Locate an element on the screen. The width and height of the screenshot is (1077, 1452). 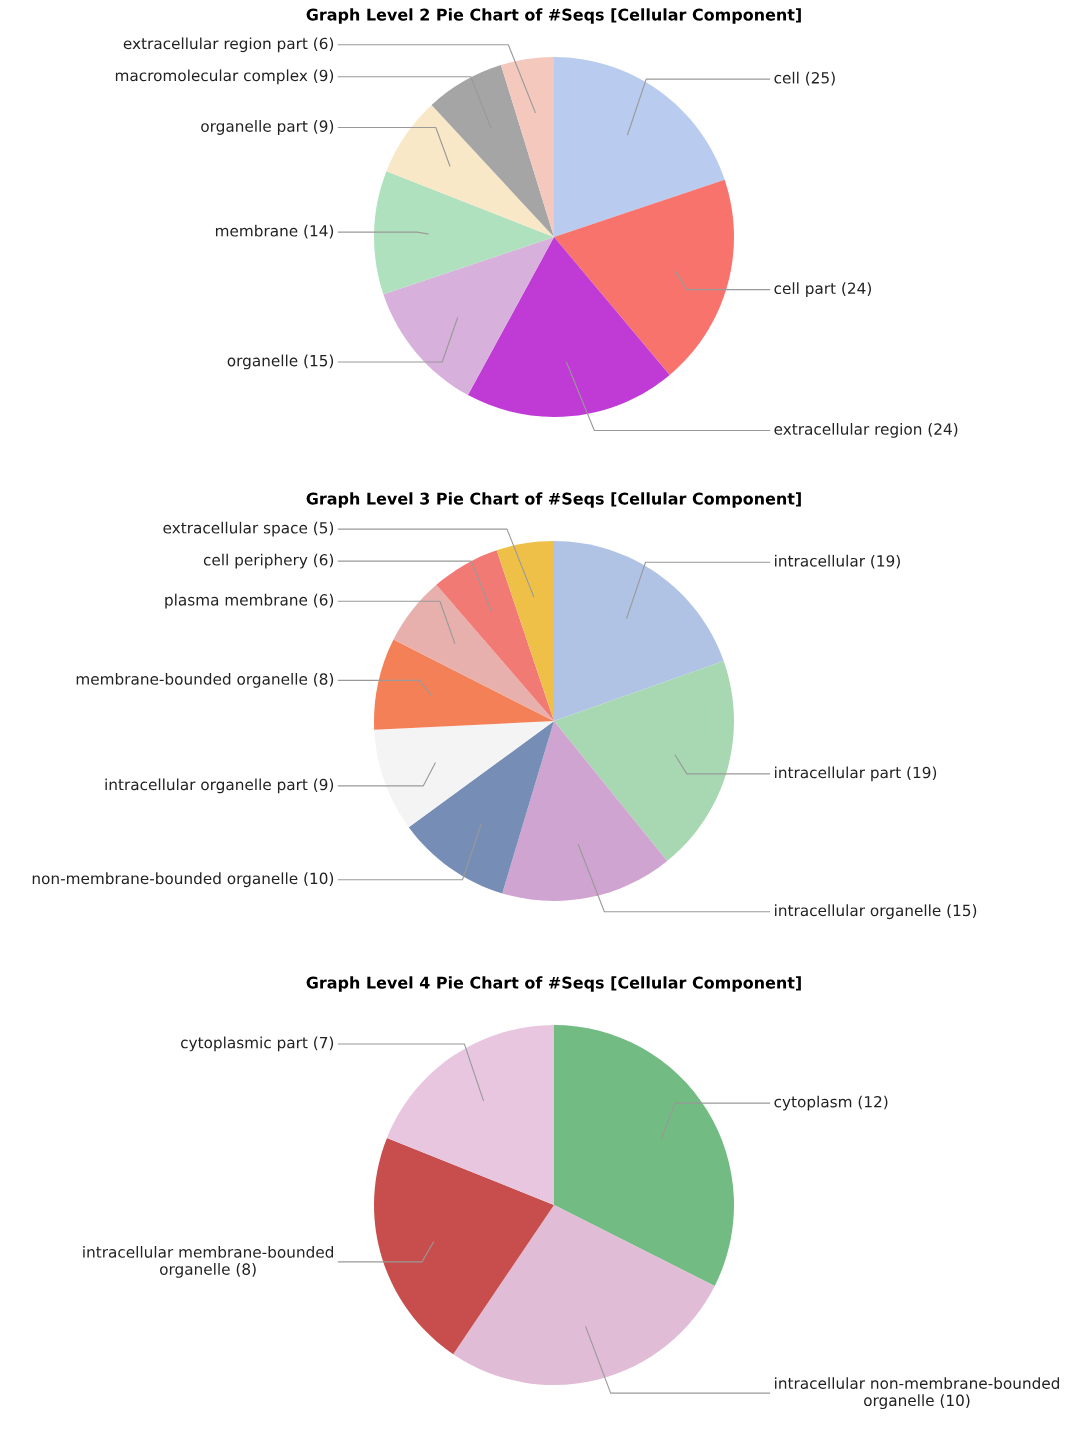
slice-label: cytoplasmic part (7) is located at coordinates (257, 1044).